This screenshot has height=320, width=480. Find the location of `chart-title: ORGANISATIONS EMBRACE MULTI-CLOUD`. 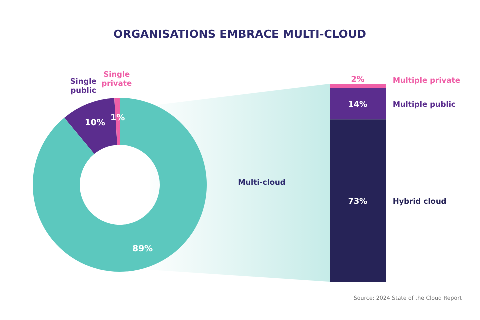

chart-title: ORGANISATIONS EMBRACE MULTI-CLOUD is located at coordinates (240, 34).